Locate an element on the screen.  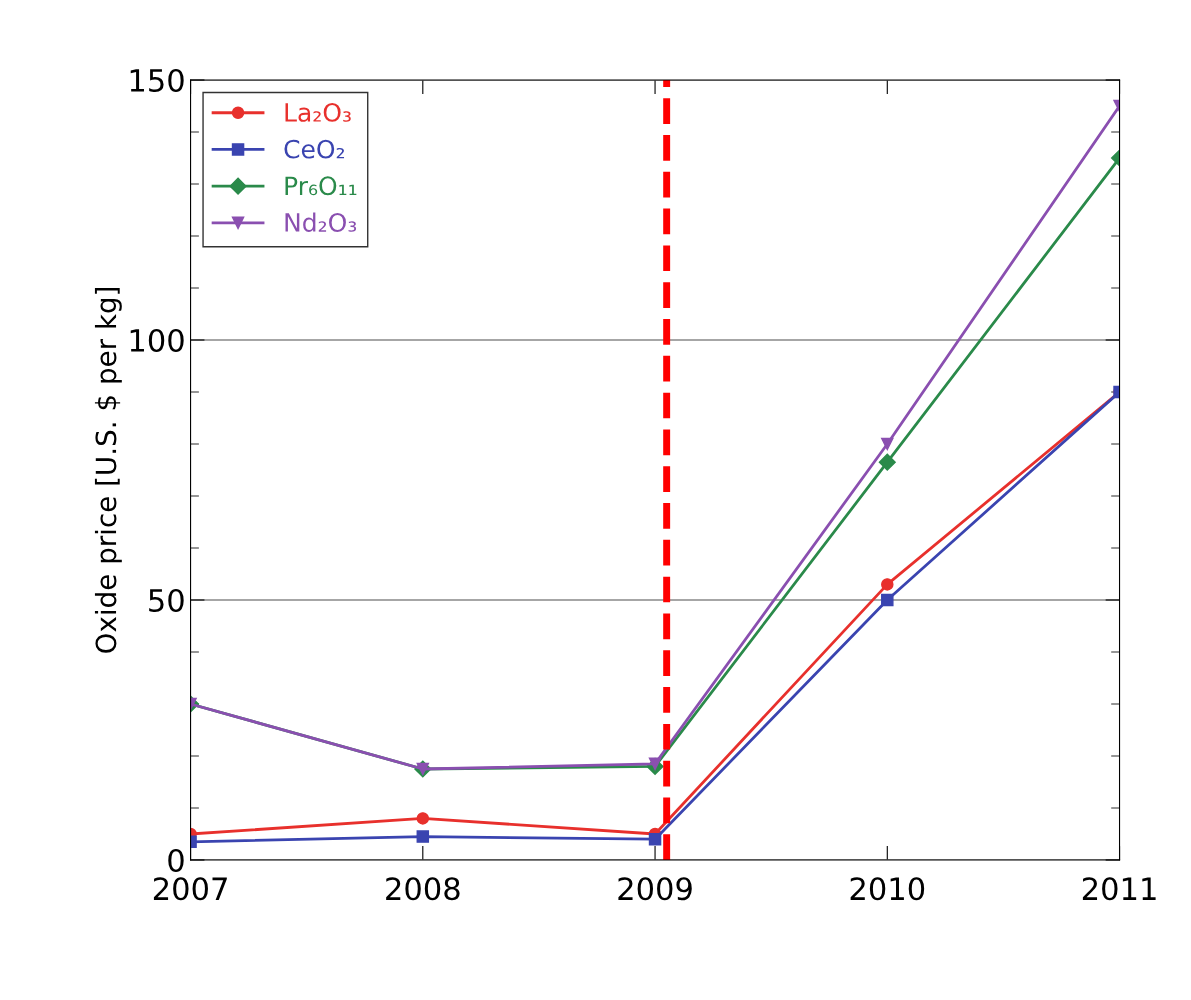
y-tick-label: 50 is located at coordinates (166, 600).